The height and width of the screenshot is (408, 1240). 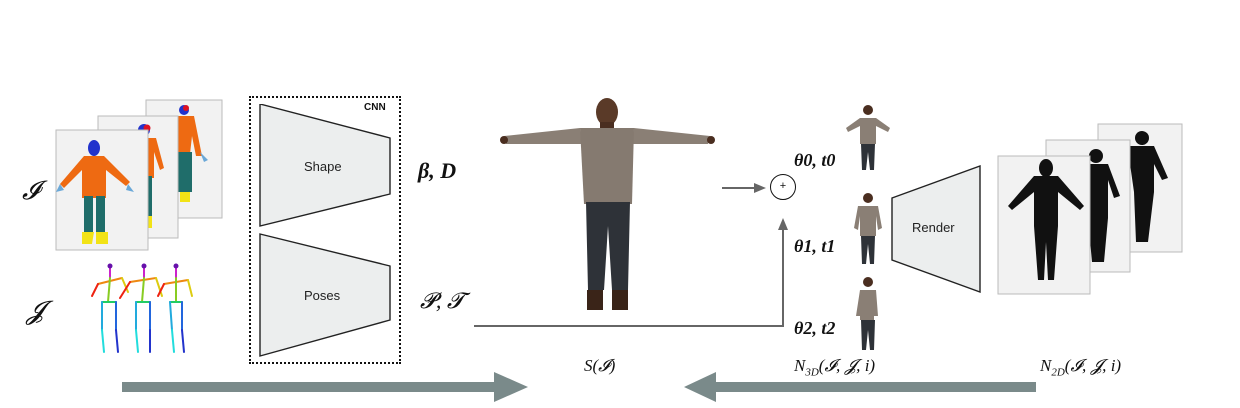 I want to click on render-trapezoid, so click(x=936, y=229).